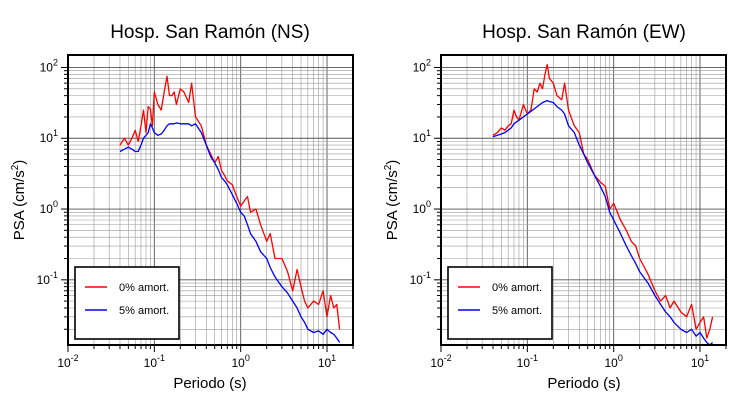 Image resolution: width=730 pixels, height=400 pixels. What do you see at coordinates (584, 32) in the screenshot?
I see `chart-title: Hosp. San Ramón (EW)` at bounding box center [584, 32].